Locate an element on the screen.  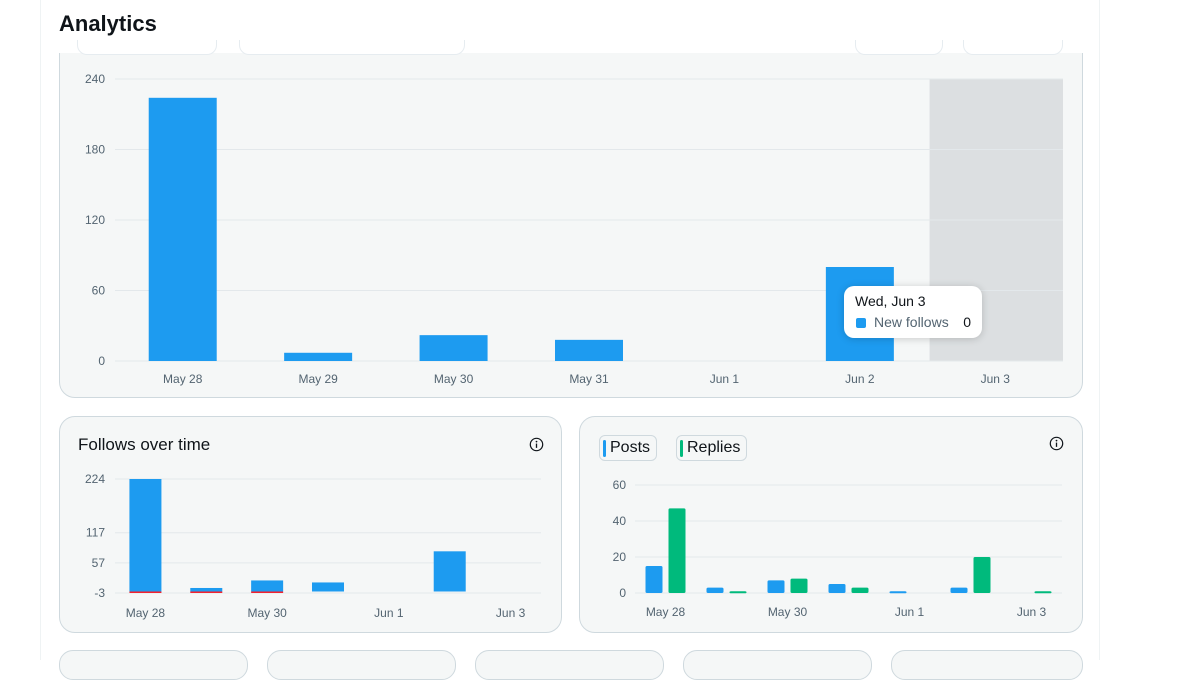
page-header: Analytics is located at coordinates (570, 27).